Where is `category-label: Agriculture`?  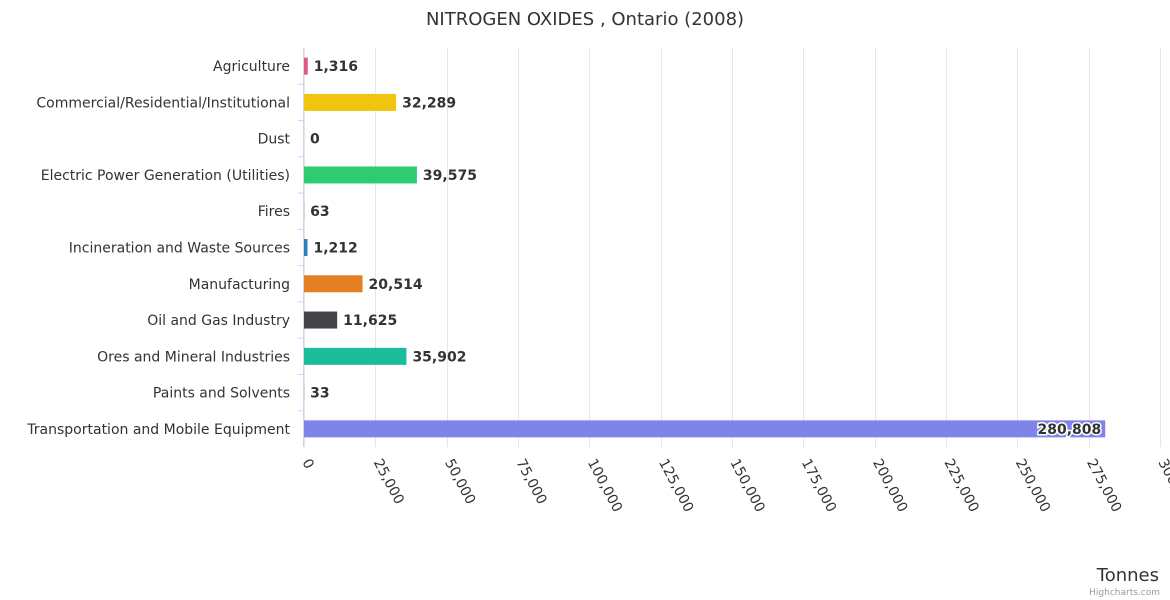
category-label: Agriculture is located at coordinates (251, 67).